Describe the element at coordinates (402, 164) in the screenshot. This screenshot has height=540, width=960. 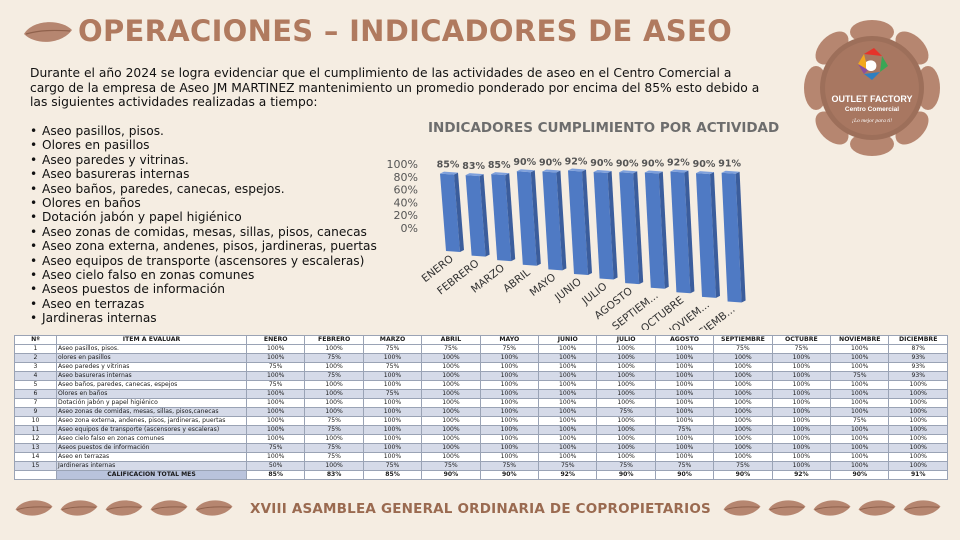
I see `y-tick-label: 100%` at that location.